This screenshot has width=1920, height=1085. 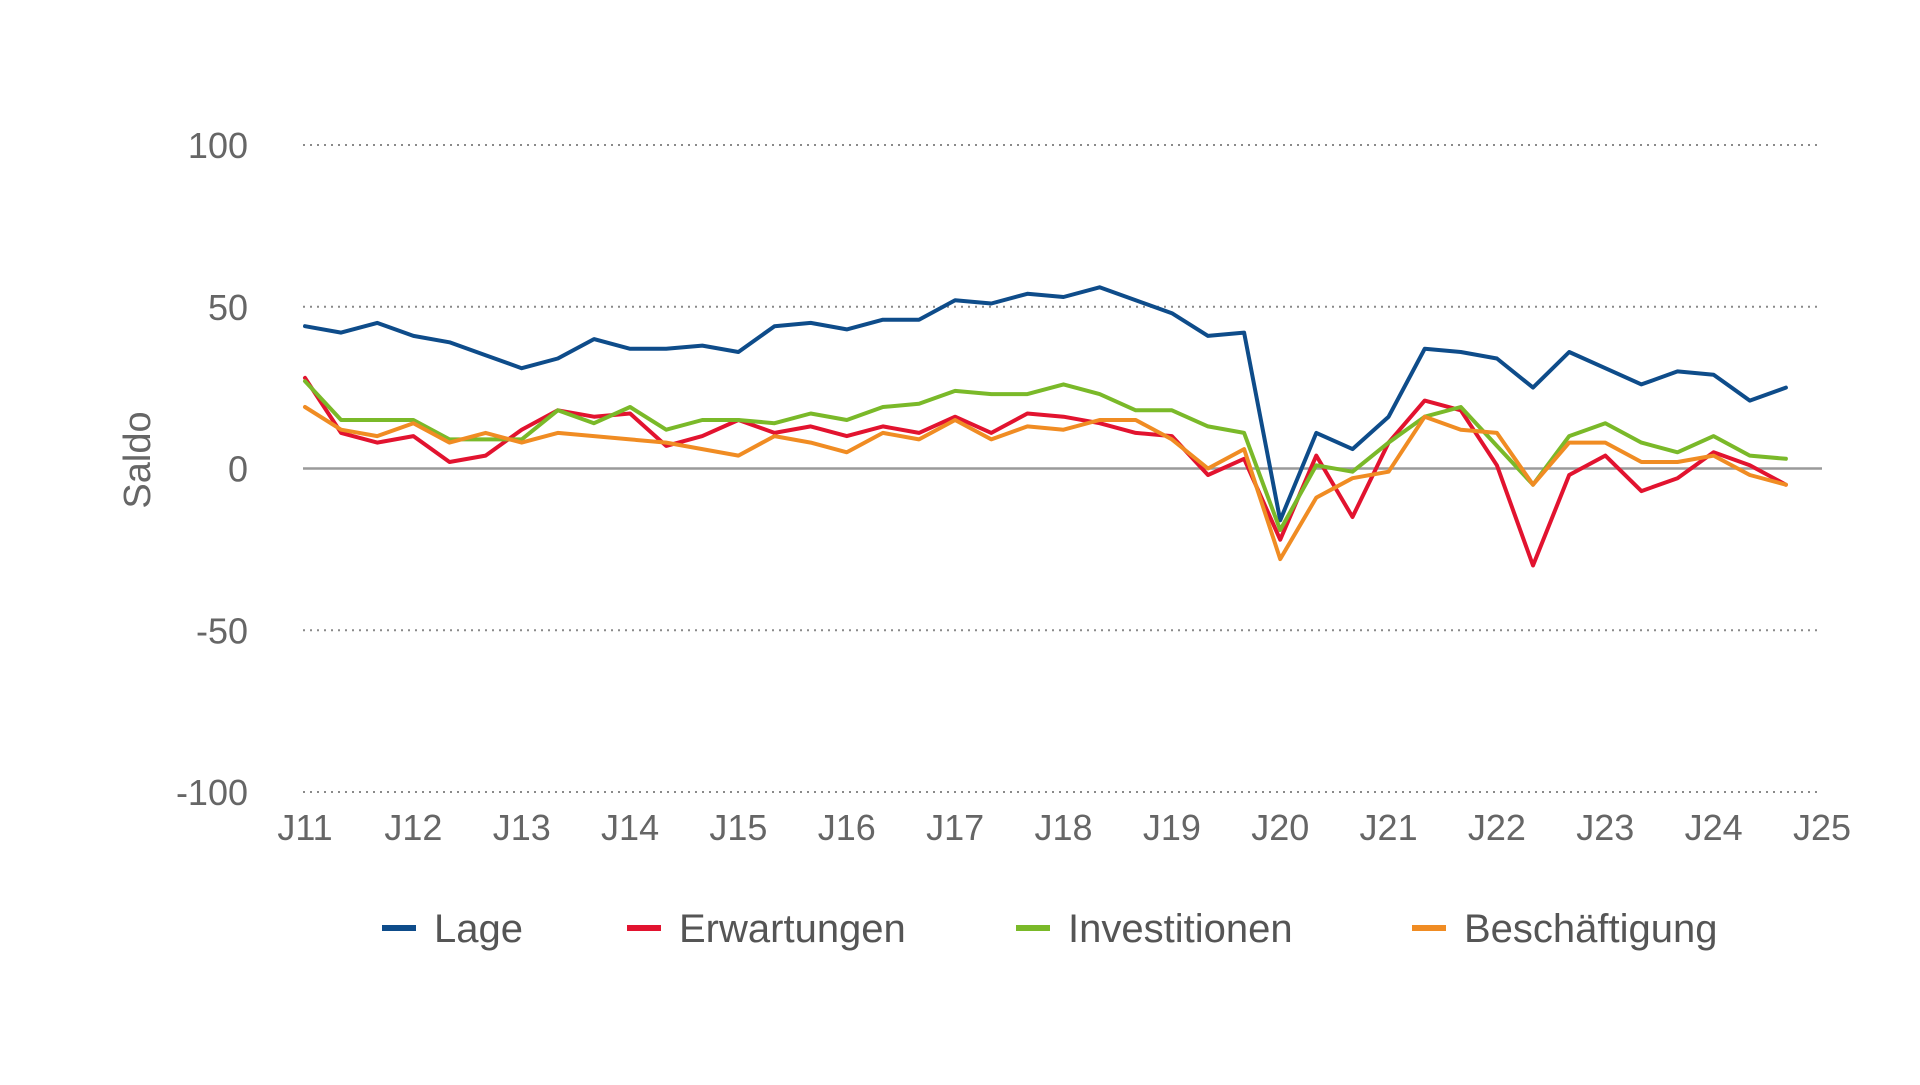 I want to click on x-tick-label: J11, so click(x=304, y=827).